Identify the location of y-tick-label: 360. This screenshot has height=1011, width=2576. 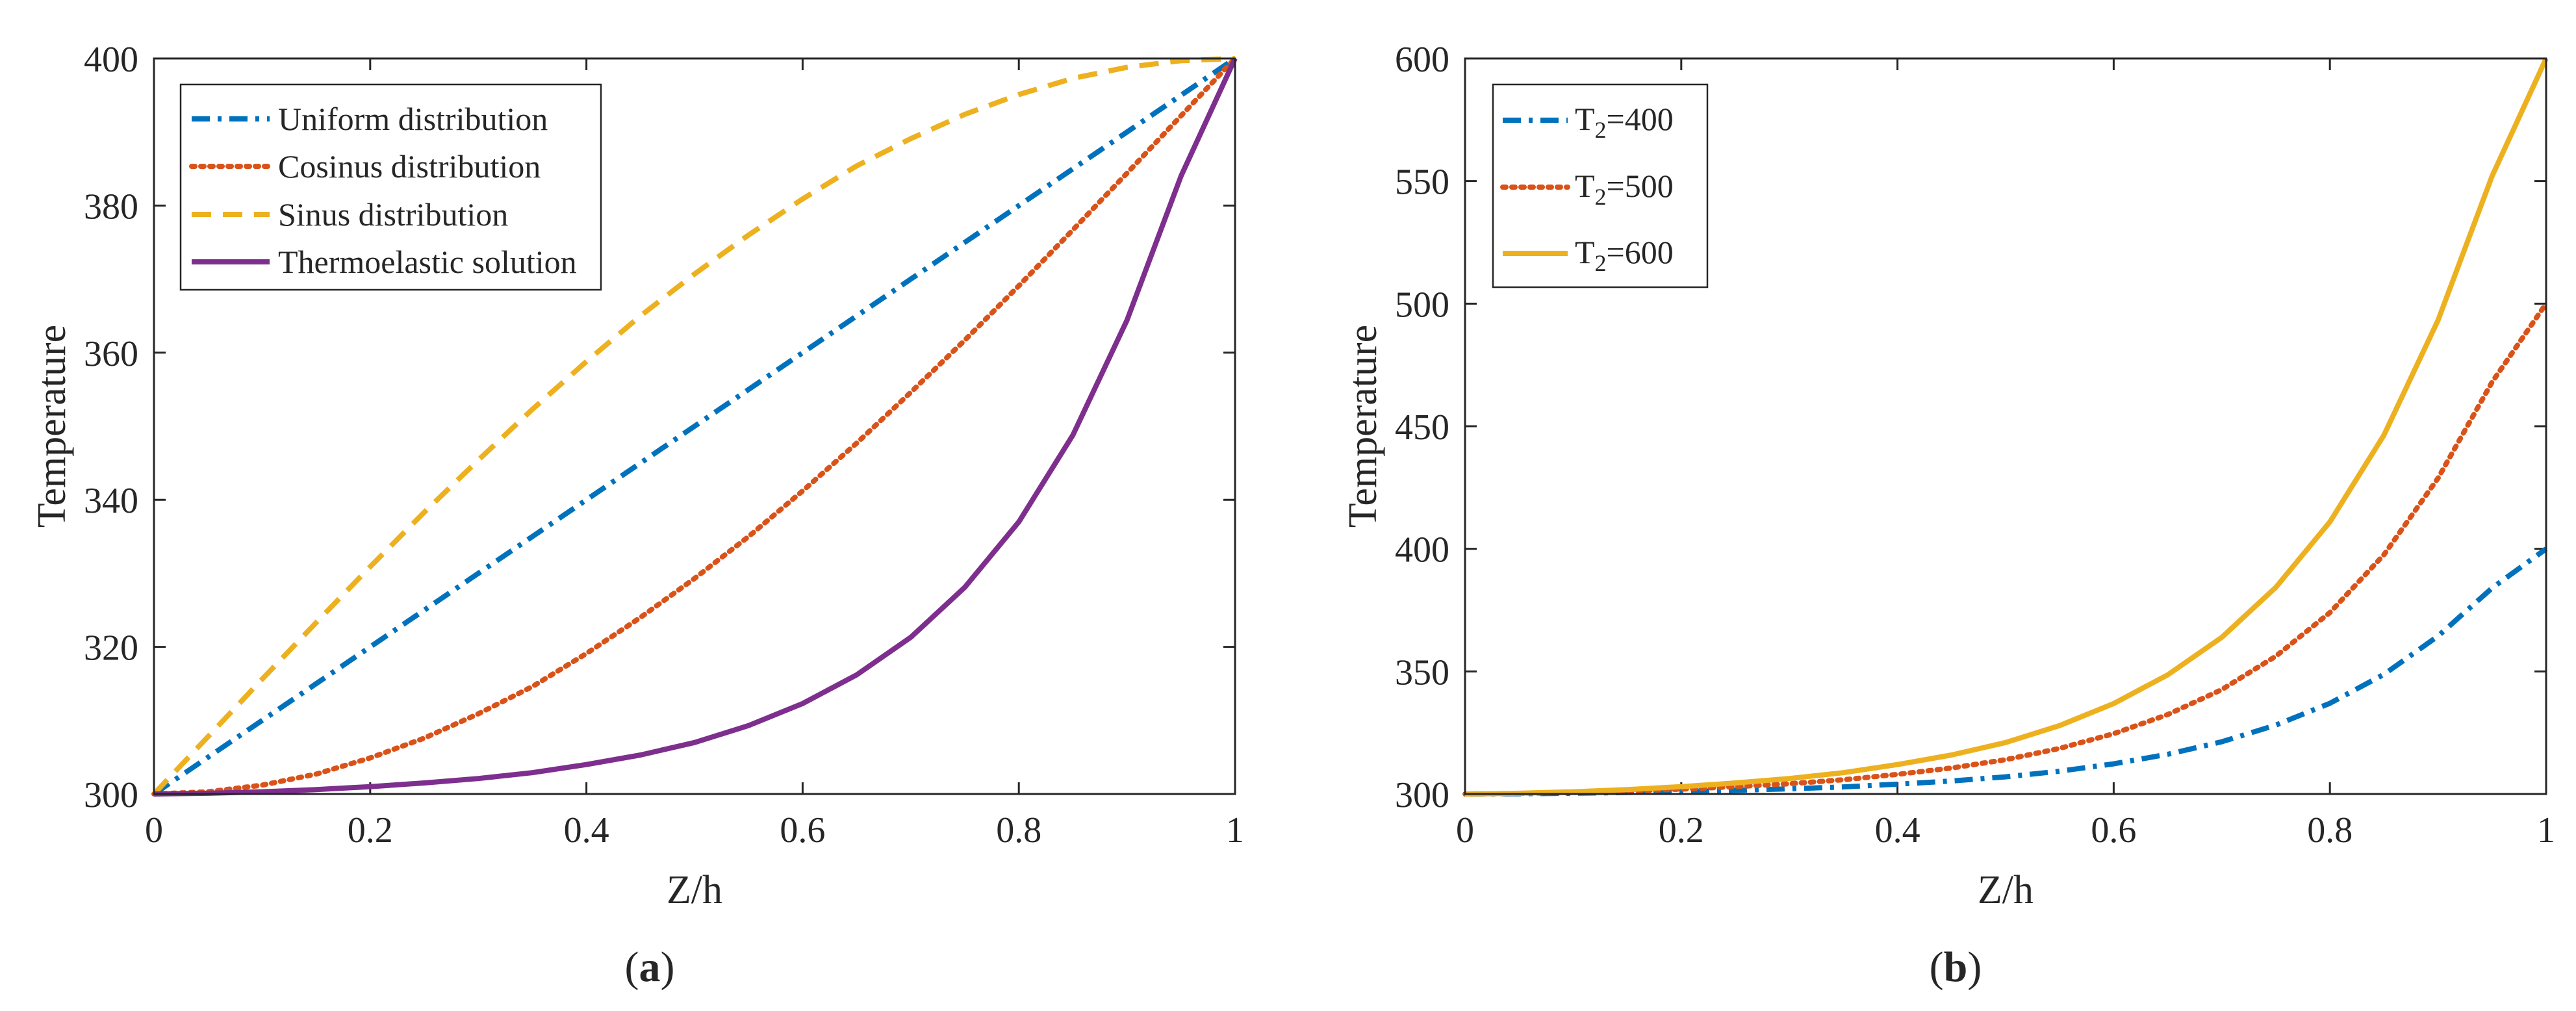
(111, 354).